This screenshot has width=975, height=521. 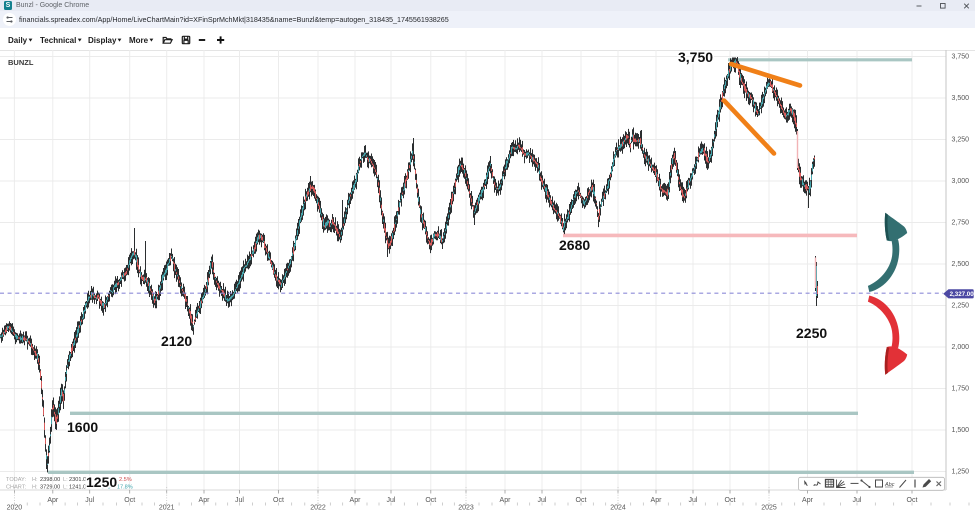 I want to click on svg-text: 97.25, so click(x=102, y=480).